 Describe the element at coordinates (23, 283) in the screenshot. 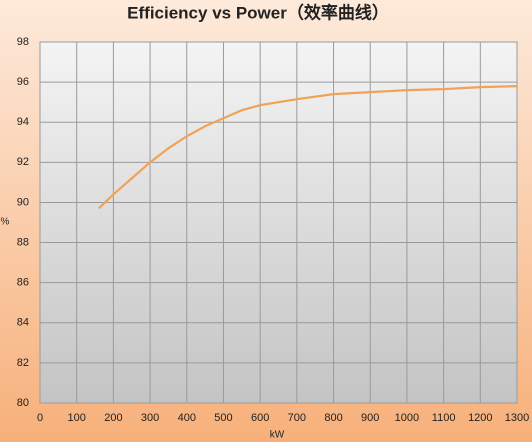

I see `y-tick-label: 86` at that location.